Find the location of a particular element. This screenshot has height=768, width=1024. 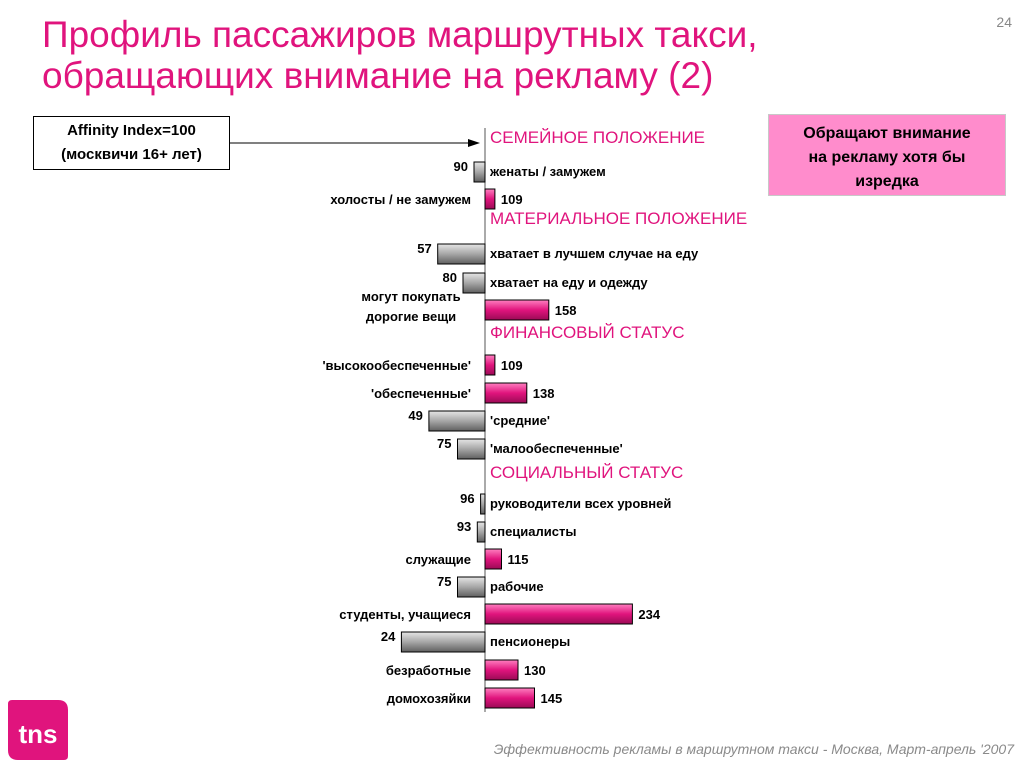

data-label: 96 is located at coordinates (467, 498).